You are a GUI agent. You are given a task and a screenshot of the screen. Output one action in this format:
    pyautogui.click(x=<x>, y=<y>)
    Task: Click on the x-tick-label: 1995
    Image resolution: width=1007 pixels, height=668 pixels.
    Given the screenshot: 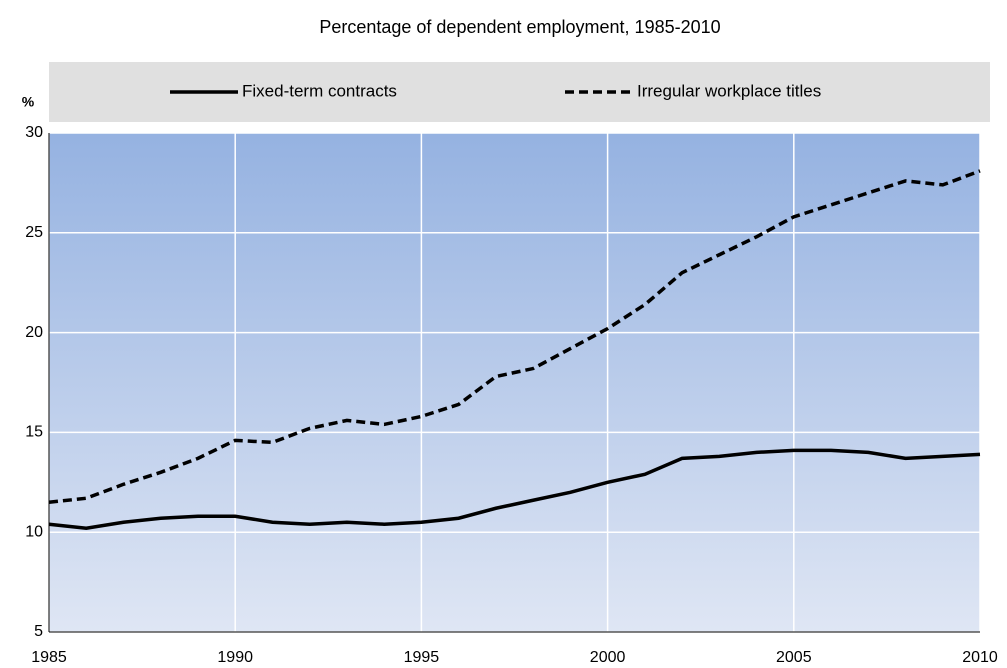 What is the action you would take?
    pyautogui.click(x=422, y=657)
    